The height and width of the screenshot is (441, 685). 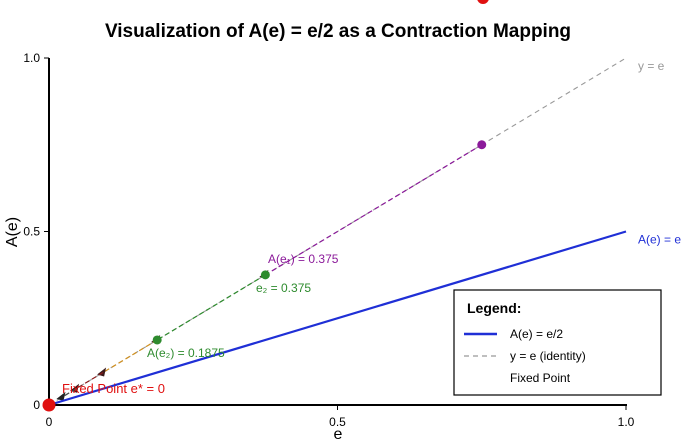 What do you see at coordinates (337, 422) in the screenshot?
I see `x-tick-label: 0.5` at bounding box center [337, 422].